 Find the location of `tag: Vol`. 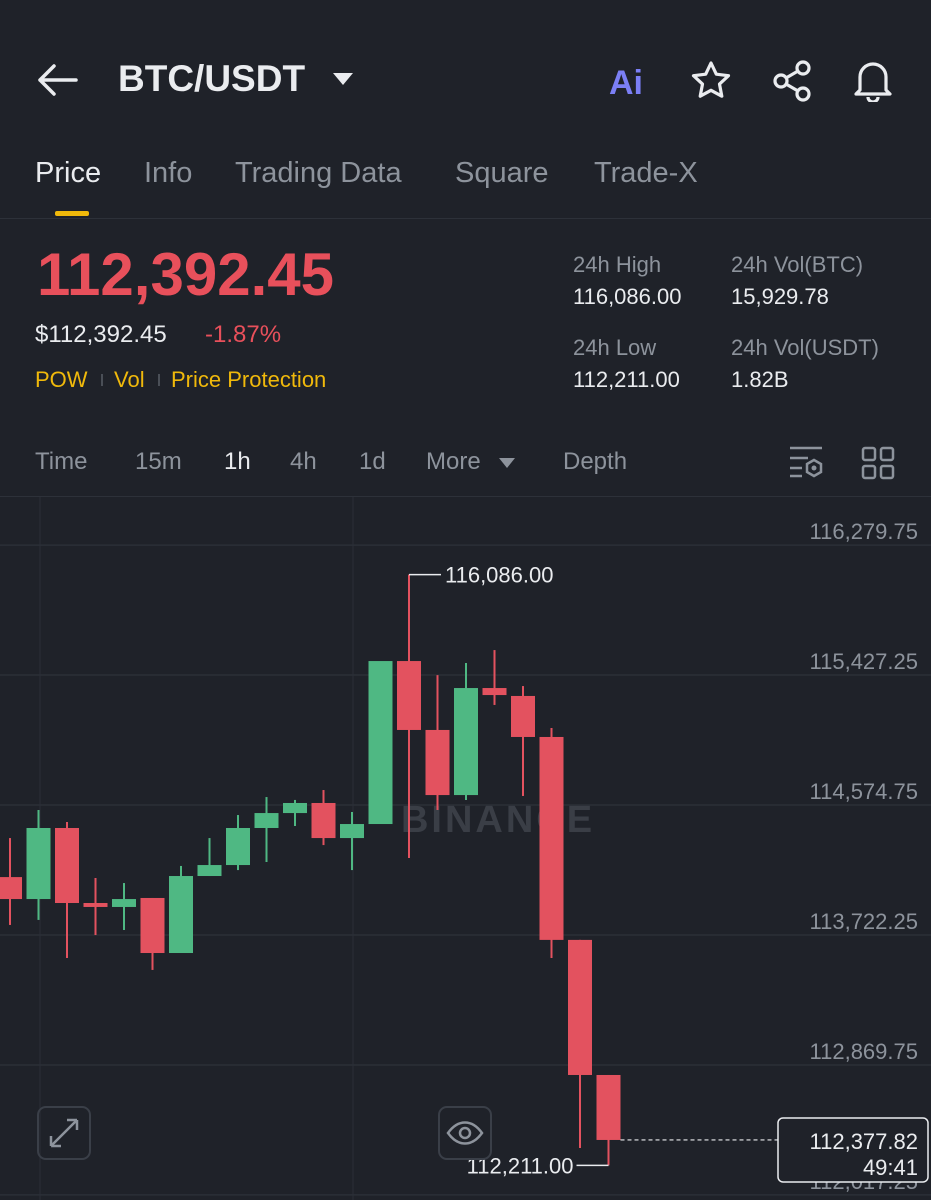

tag: Vol is located at coordinates (129, 379).